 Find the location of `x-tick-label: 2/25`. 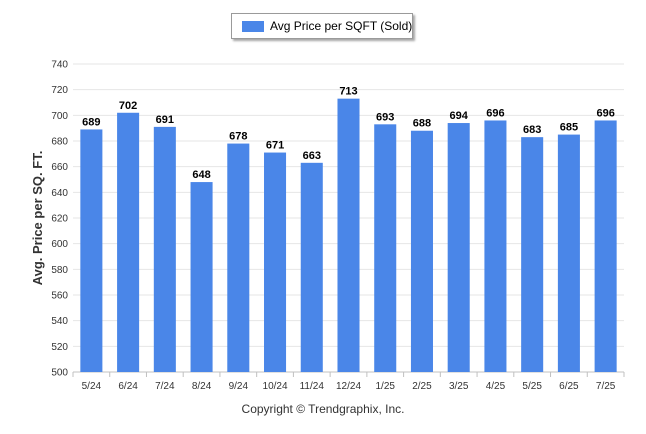

x-tick-label: 2/25 is located at coordinates (422, 386).